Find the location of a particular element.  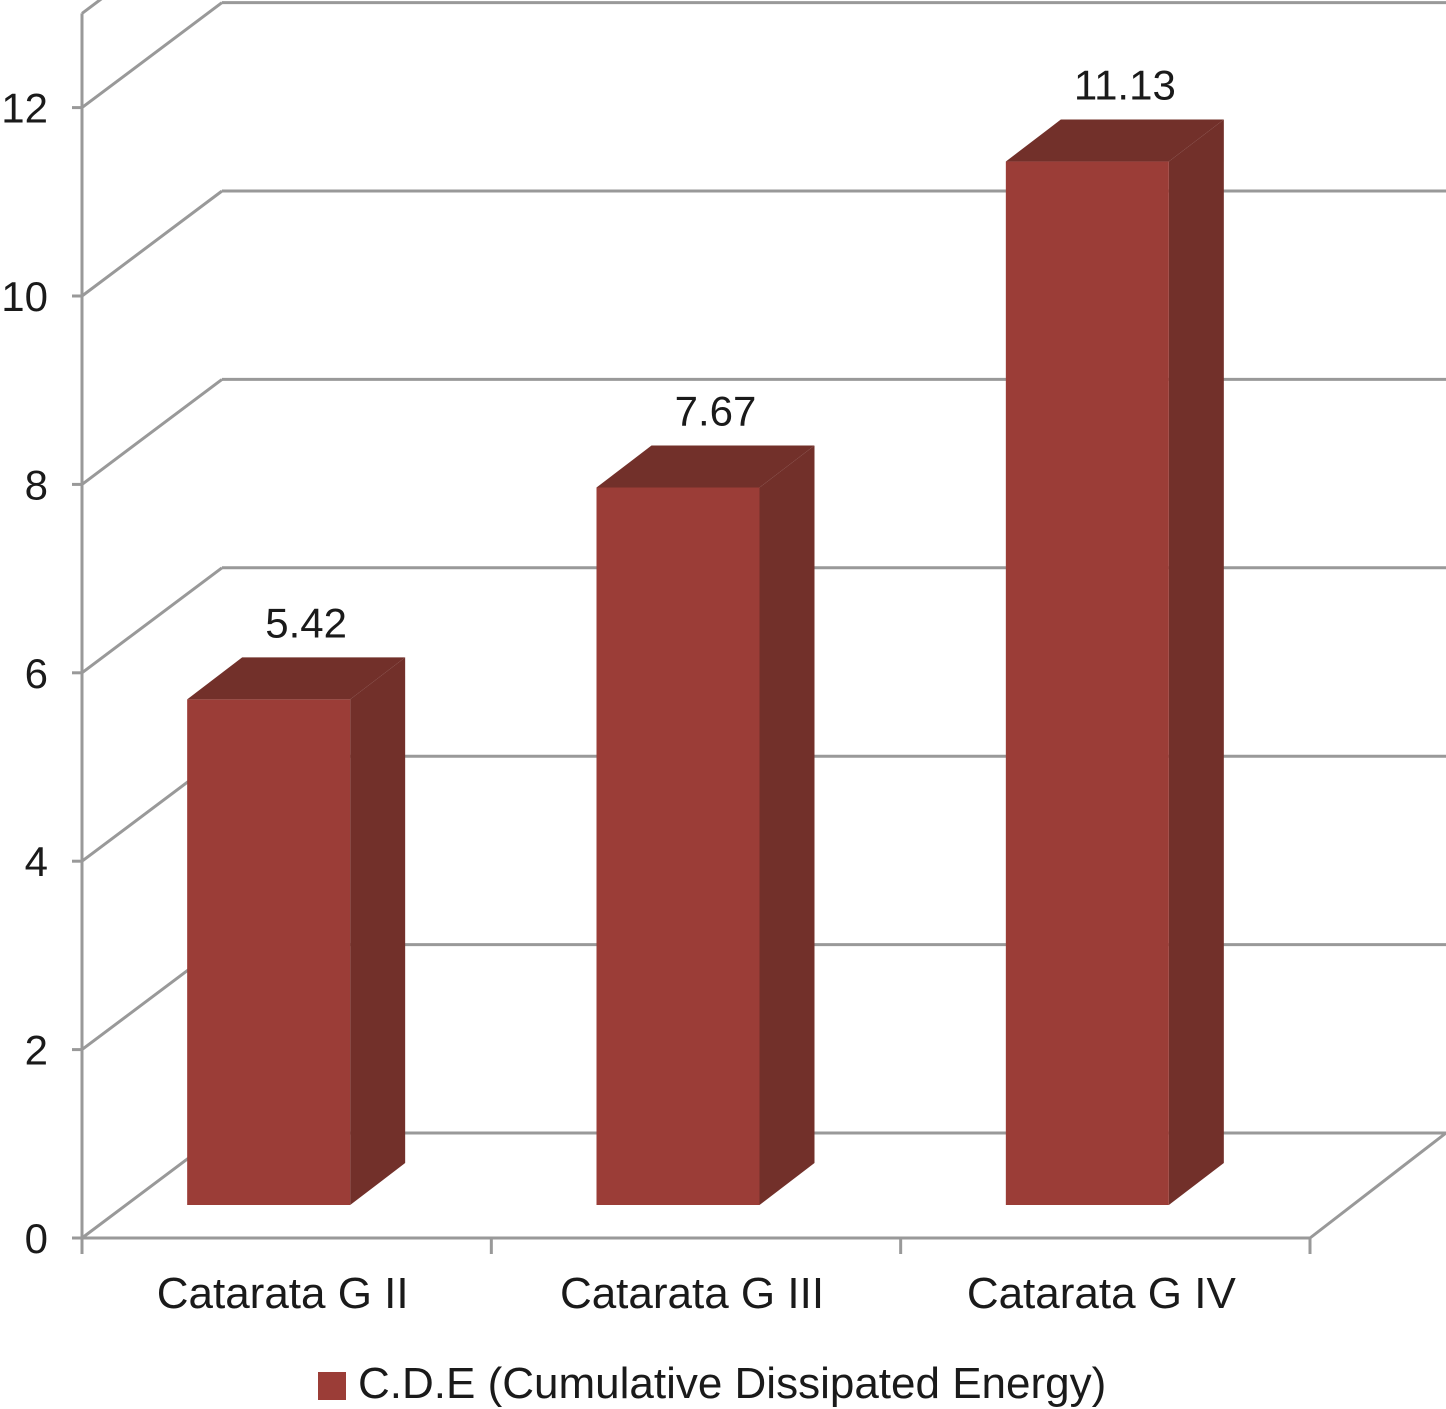

legend-swatch is located at coordinates (332, 1386).